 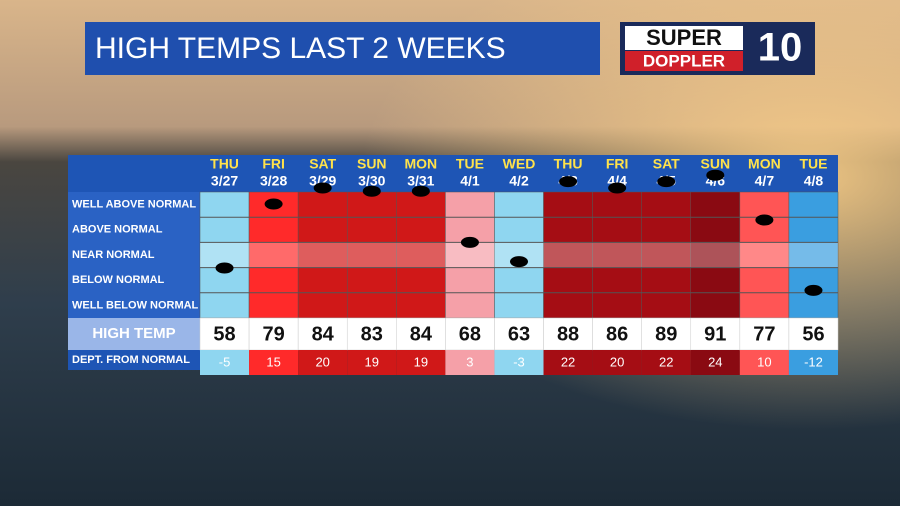 I want to click on logo-top: SUPER, so click(x=684, y=37).